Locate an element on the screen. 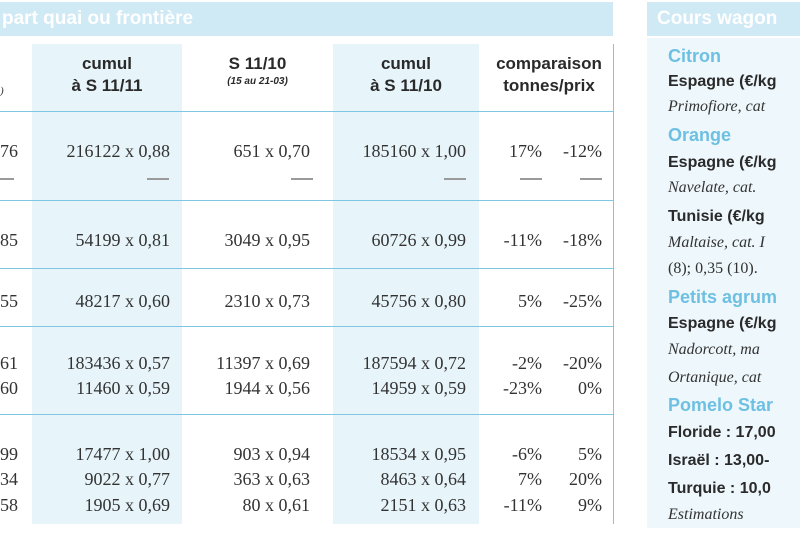 This screenshot has width=800, height=550. column-header-line1: S 11/10 is located at coordinates (257, 63).